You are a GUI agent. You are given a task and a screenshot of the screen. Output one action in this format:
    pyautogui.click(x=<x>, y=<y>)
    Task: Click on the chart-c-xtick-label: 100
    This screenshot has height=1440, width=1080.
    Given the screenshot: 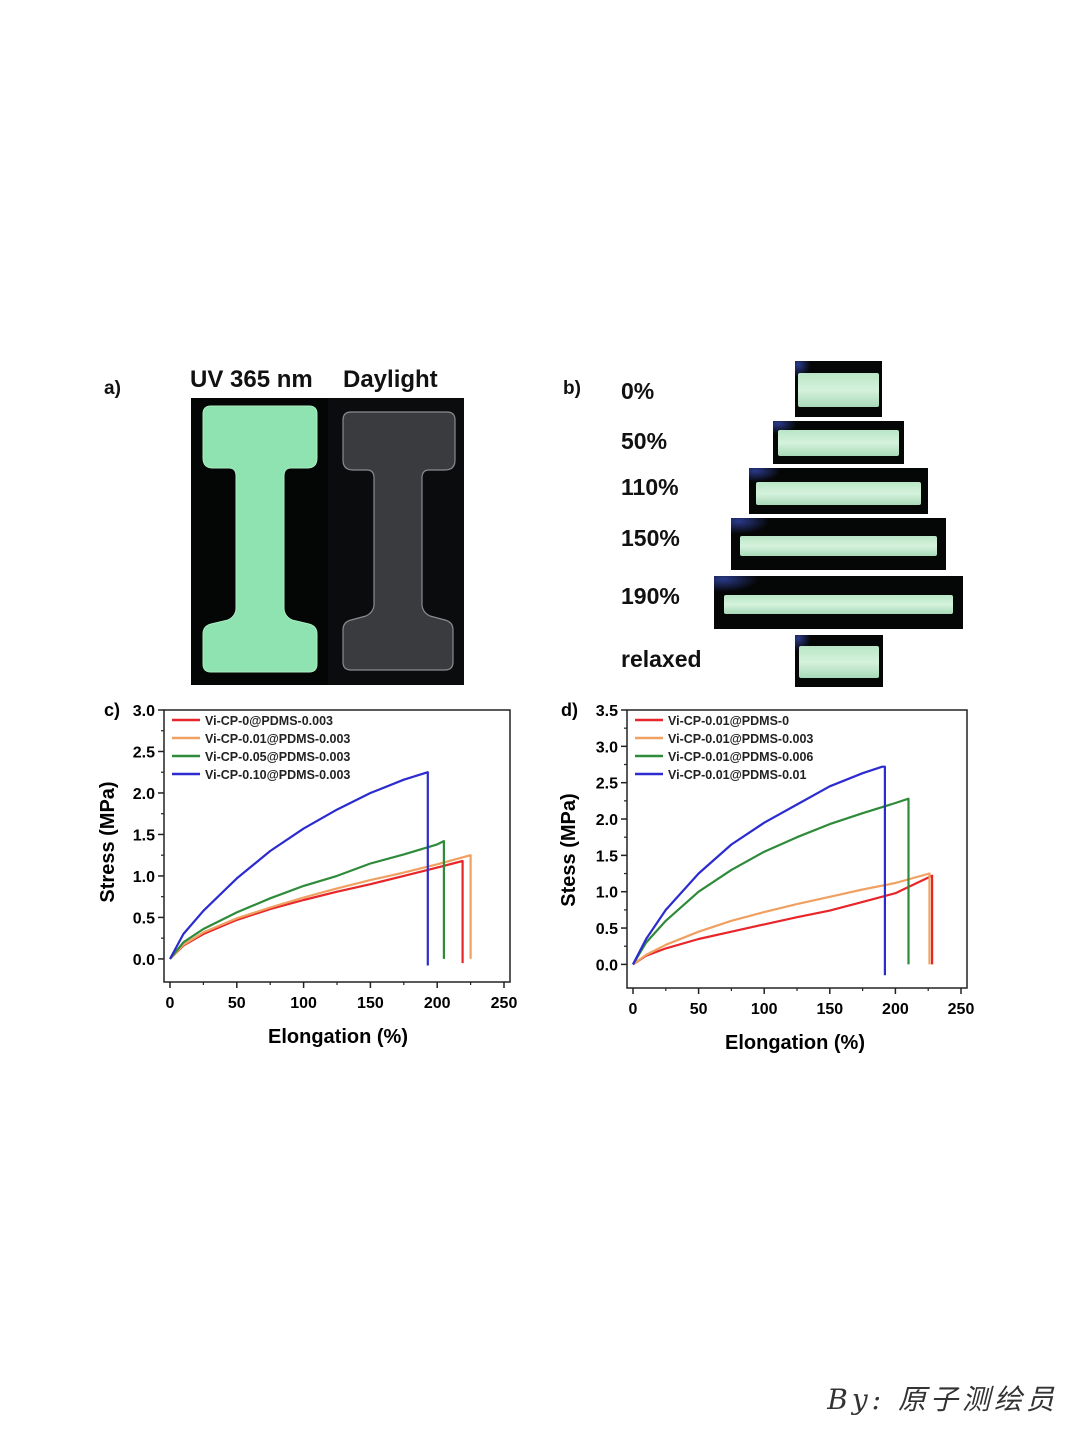 What is the action you would take?
    pyautogui.click(x=303, y=1003)
    